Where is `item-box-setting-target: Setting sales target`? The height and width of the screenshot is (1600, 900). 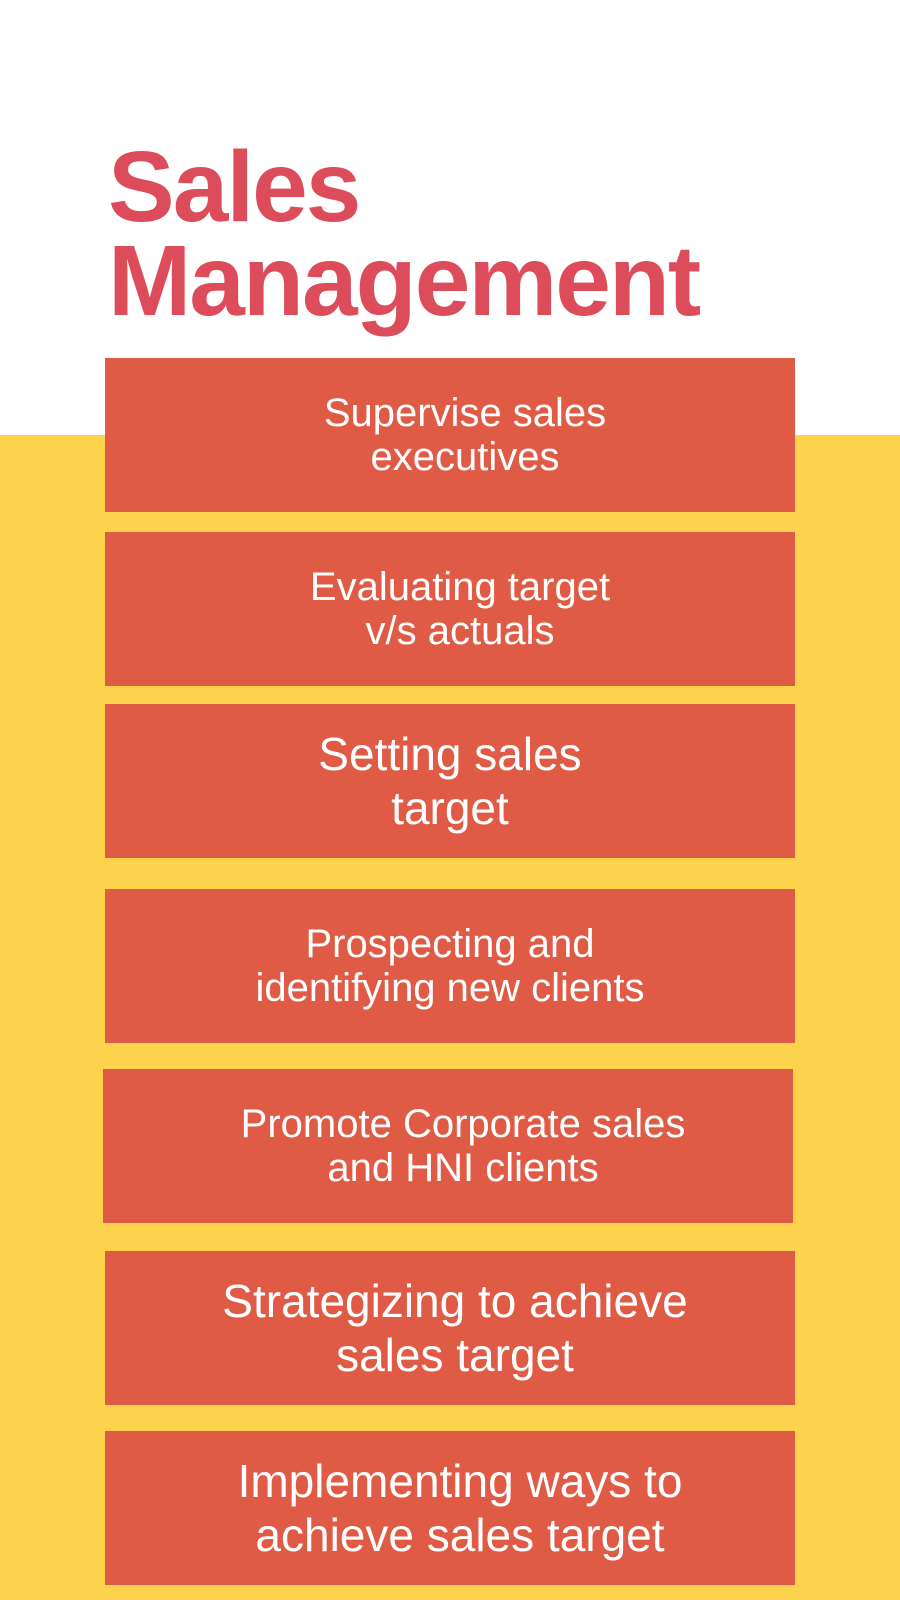 item-box-setting-target: Setting sales target is located at coordinates (450, 781).